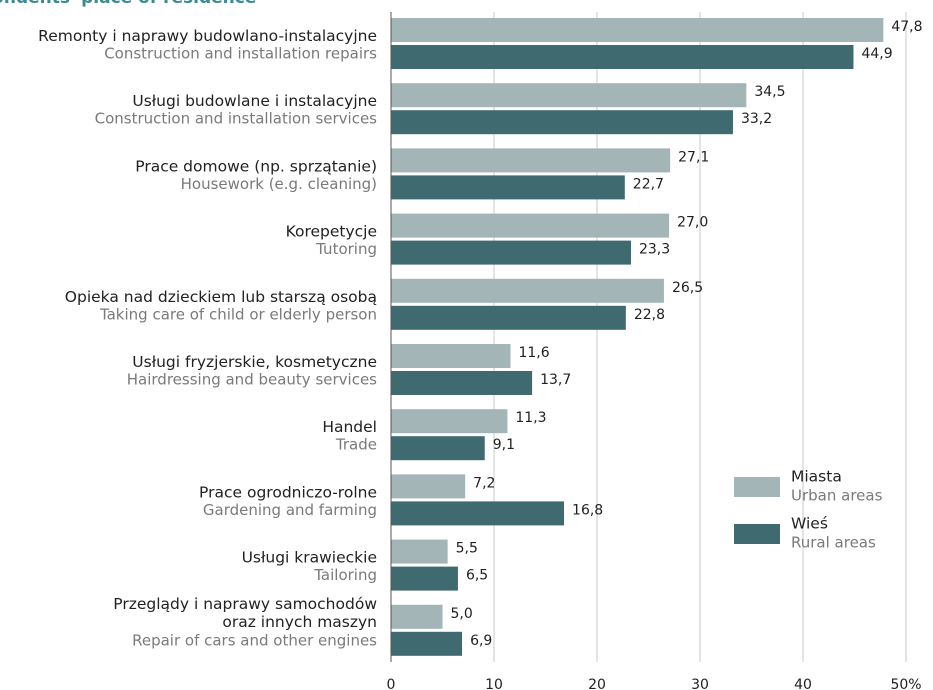 Image resolution: width=933 pixels, height=690 pixels. I want to click on value-label: 16,8, so click(587, 510).